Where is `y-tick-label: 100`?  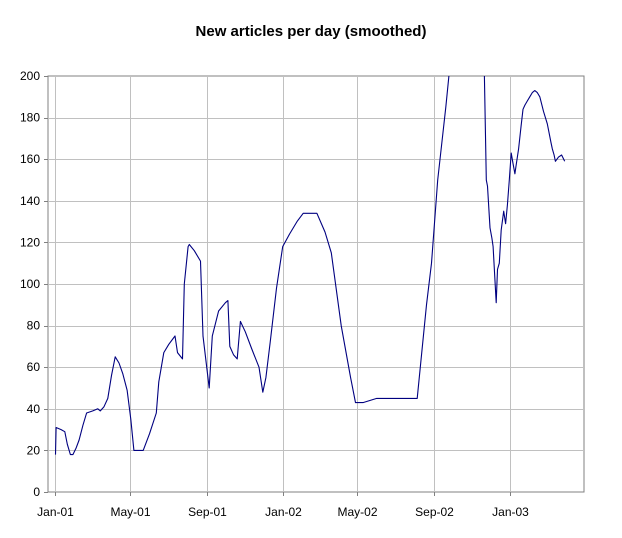
y-tick-label: 100 is located at coordinates (30, 284).